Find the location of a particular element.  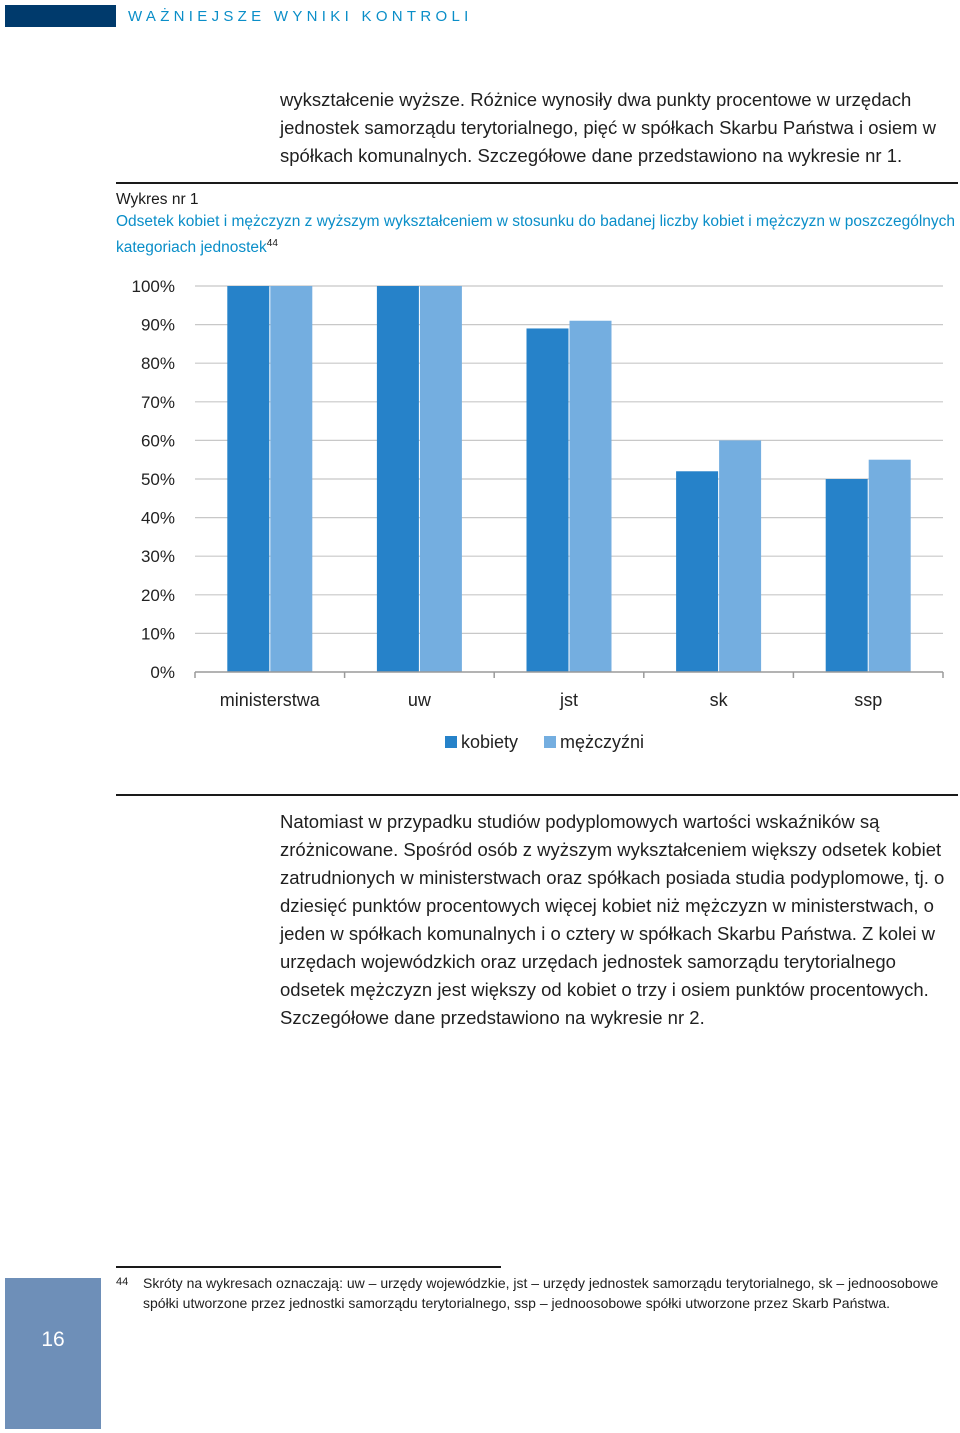

page-number: 16 is located at coordinates (53, 1339).